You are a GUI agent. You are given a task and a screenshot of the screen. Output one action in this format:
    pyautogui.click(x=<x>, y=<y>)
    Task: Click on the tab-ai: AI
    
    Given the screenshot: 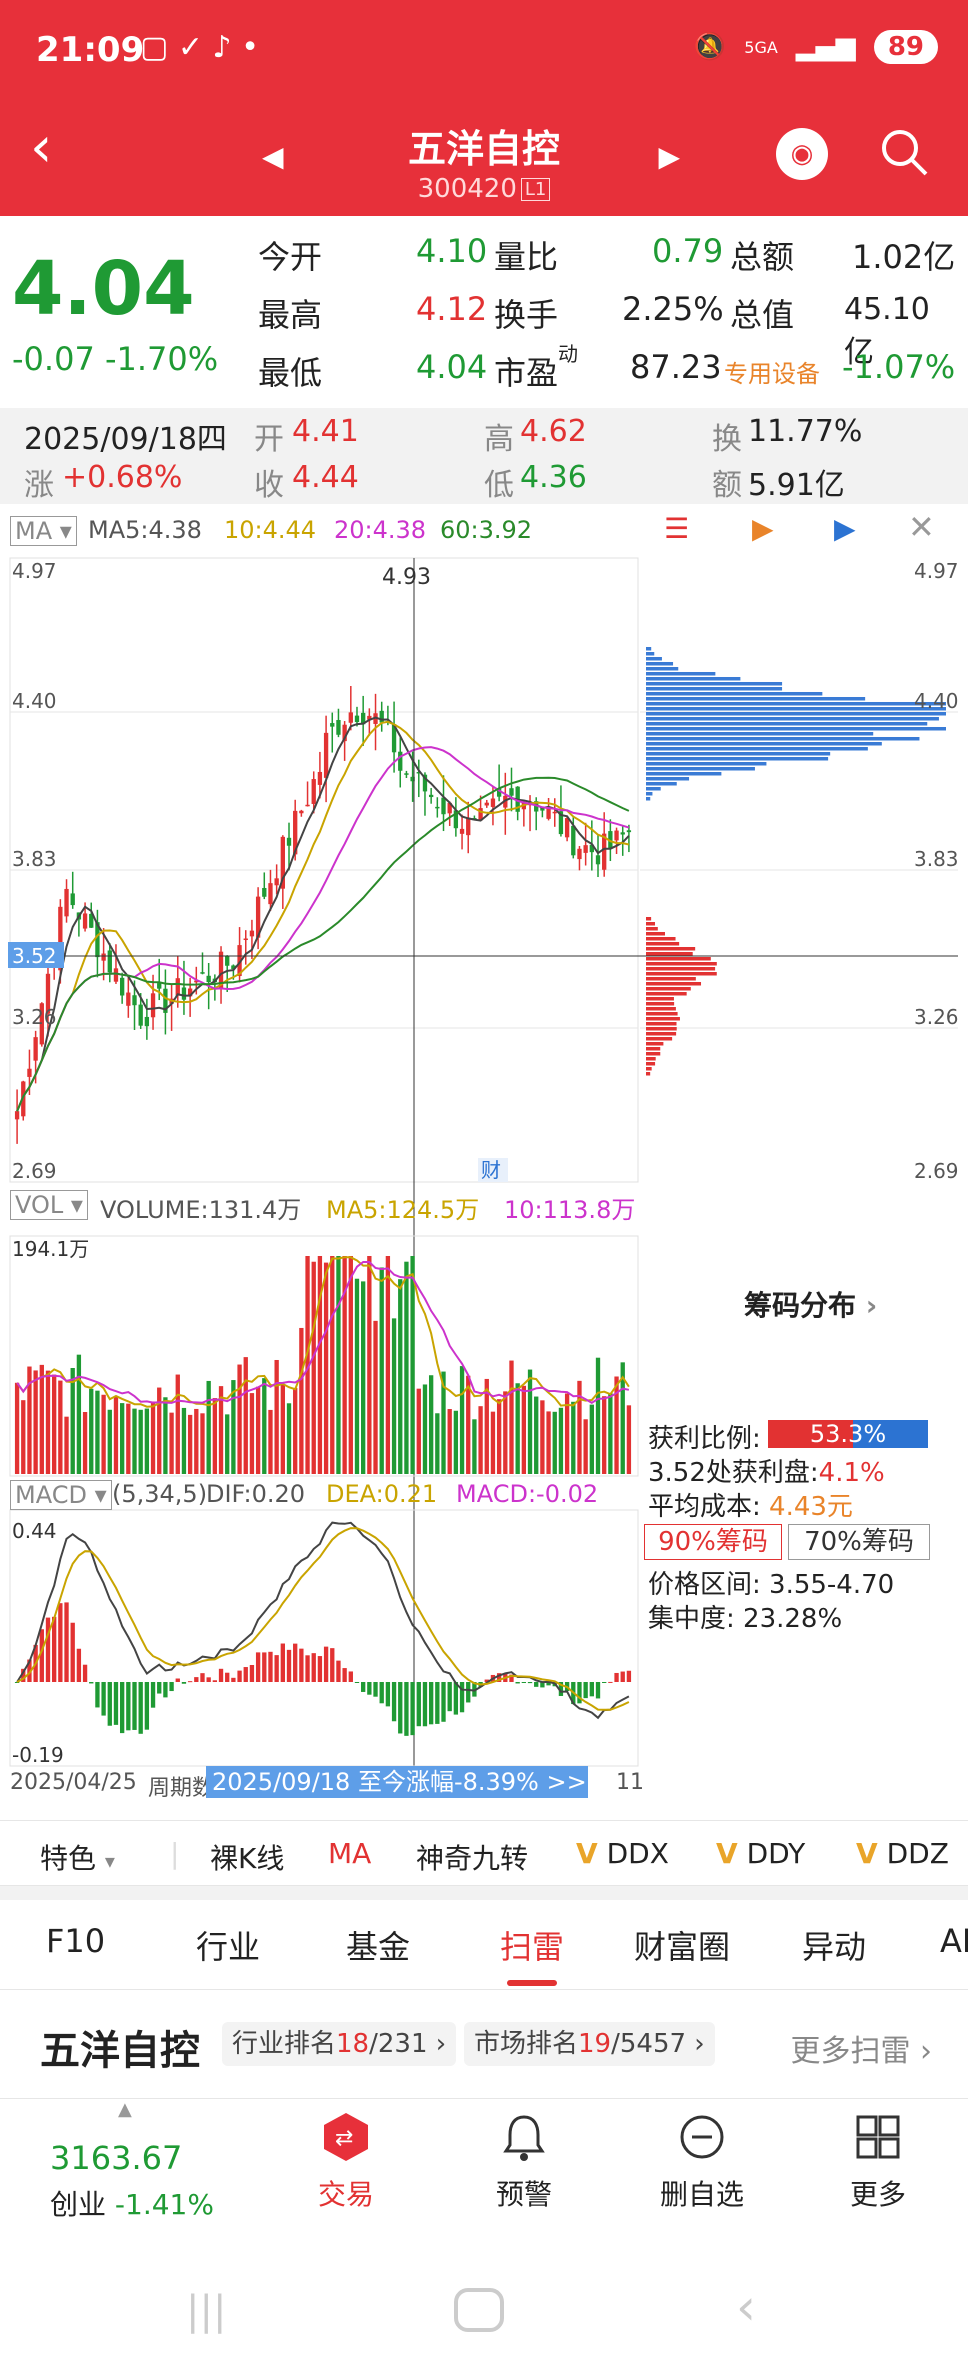 What is the action you would take?
    pyautogui.click(x=954, y=1941)
    